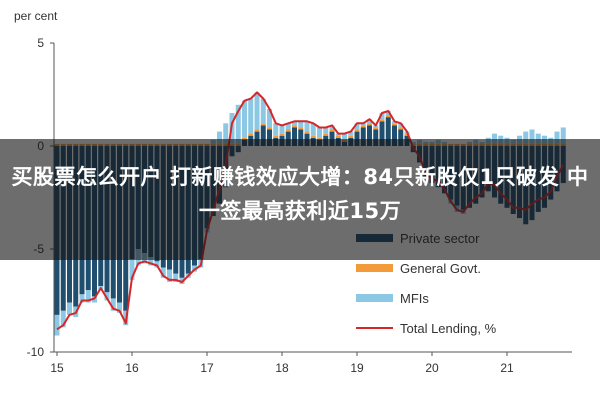 Image resolution: width=600 pixels, height=400 pixels. I want to click on y-tick-label: 5, so click(40, 43).